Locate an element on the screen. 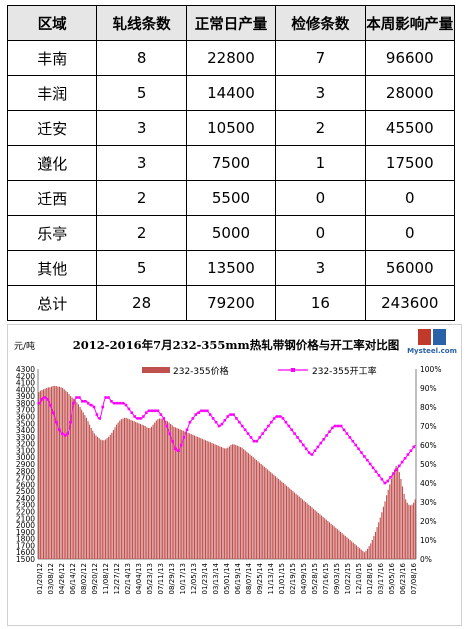 The width and height of the screenshot is (467, 629). x-tick-label: 11/13/14 is located at coordinates (271, 578).